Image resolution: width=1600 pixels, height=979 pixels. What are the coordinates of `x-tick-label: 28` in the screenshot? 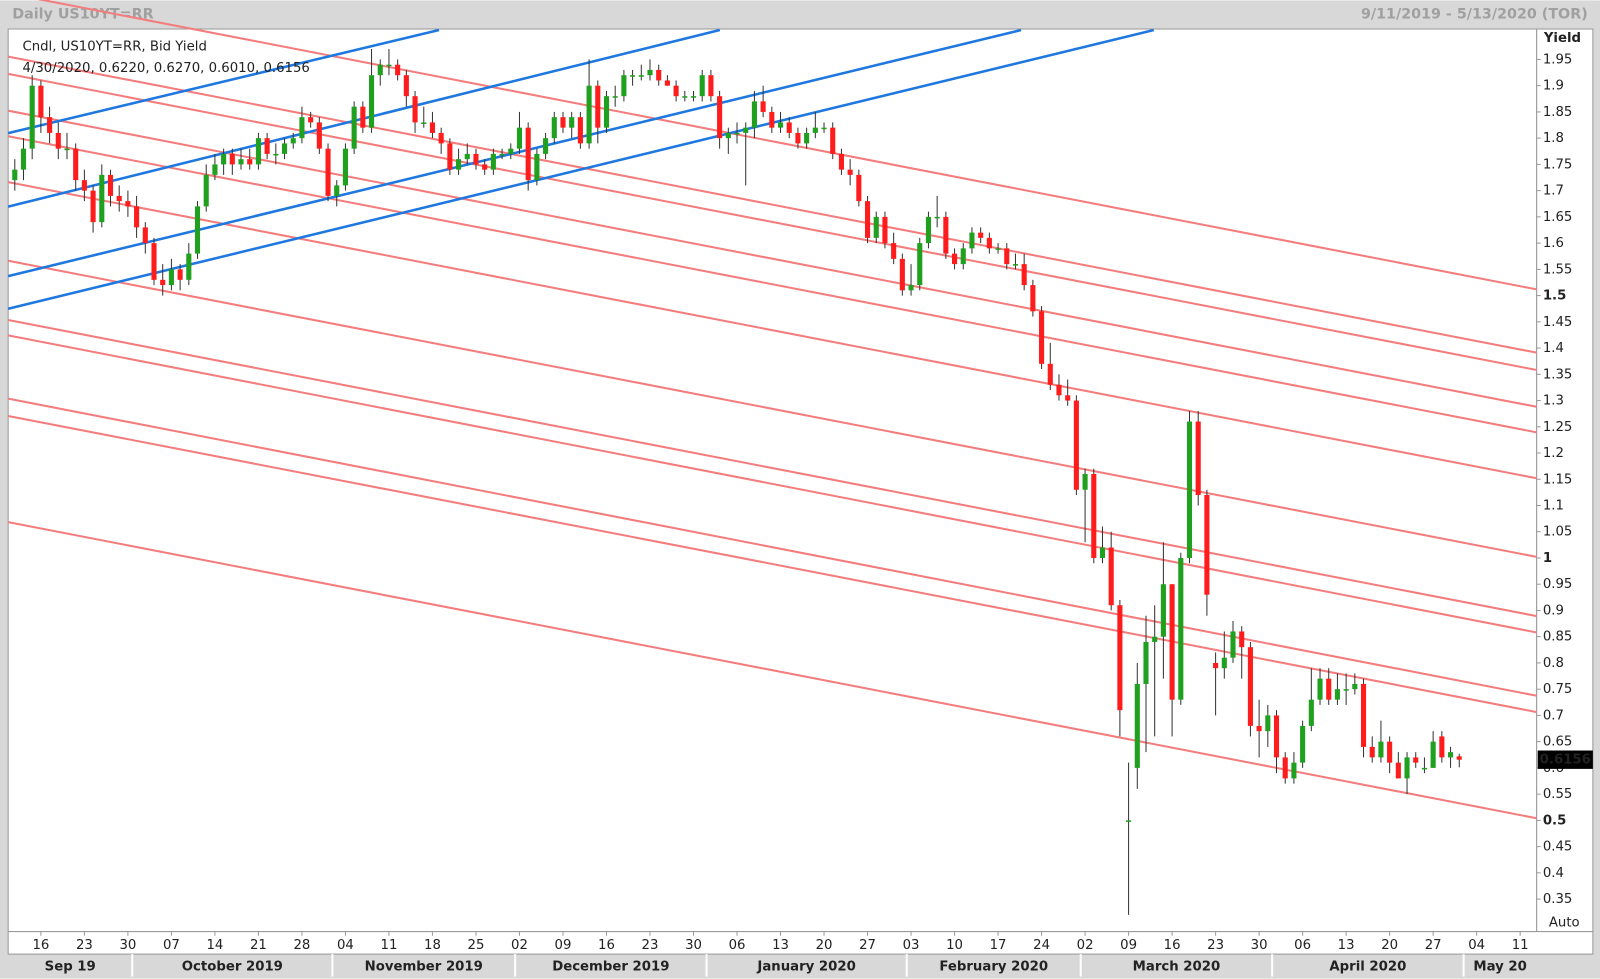 It's located at (301, 945).